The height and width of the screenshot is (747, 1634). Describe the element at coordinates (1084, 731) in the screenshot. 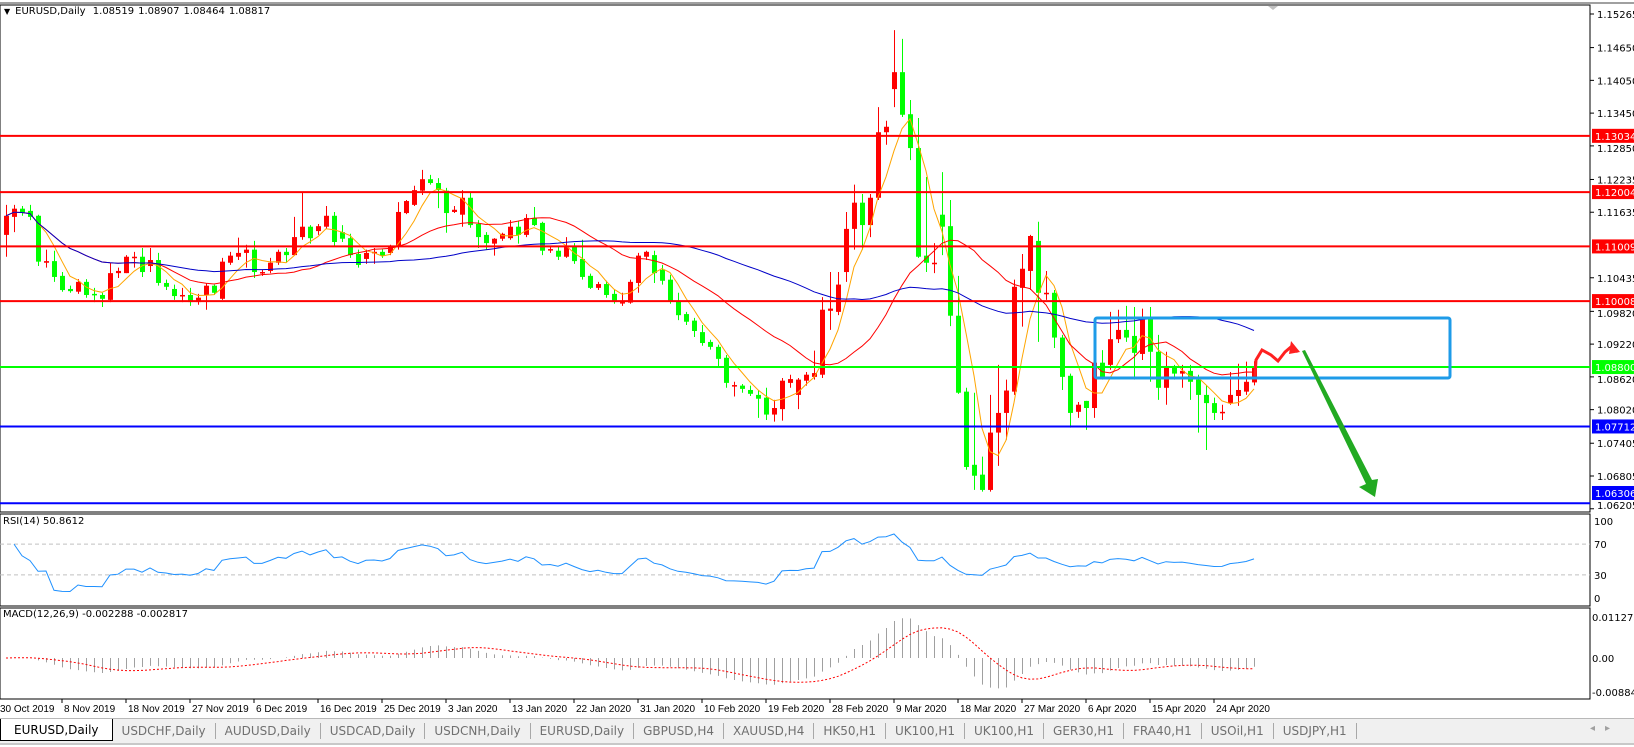

I see `tab-ger30-h1: GER30,H1` at that location.